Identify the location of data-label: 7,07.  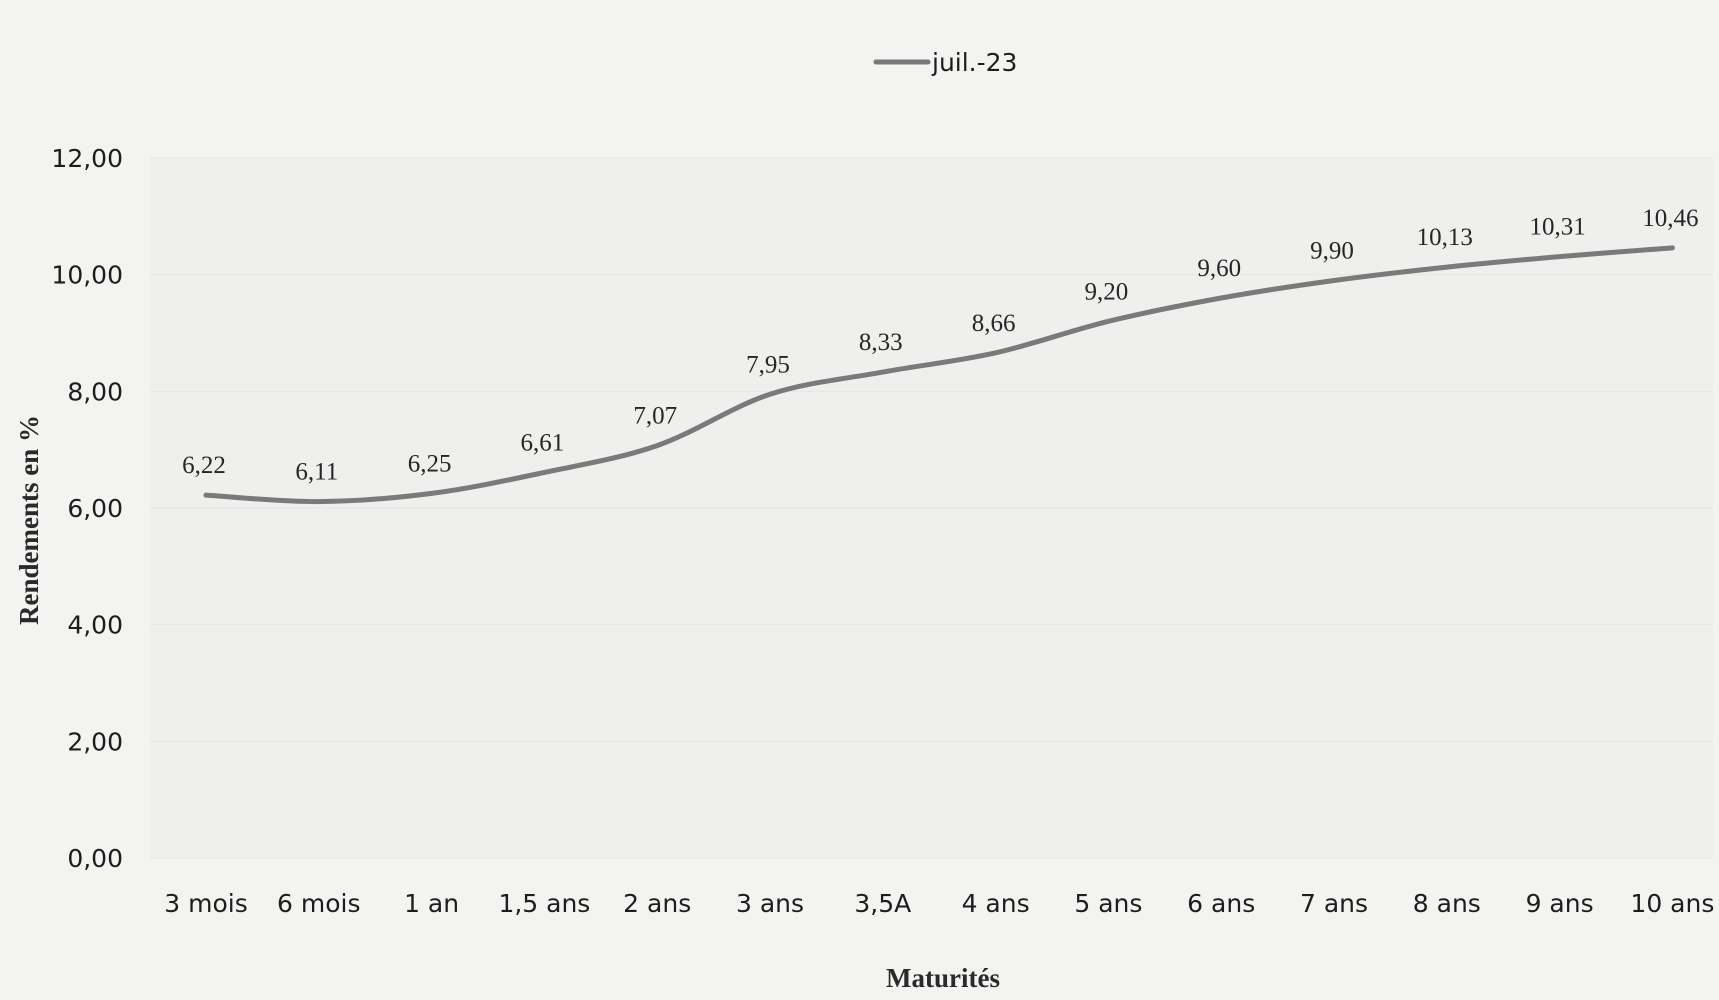
(655, 416).